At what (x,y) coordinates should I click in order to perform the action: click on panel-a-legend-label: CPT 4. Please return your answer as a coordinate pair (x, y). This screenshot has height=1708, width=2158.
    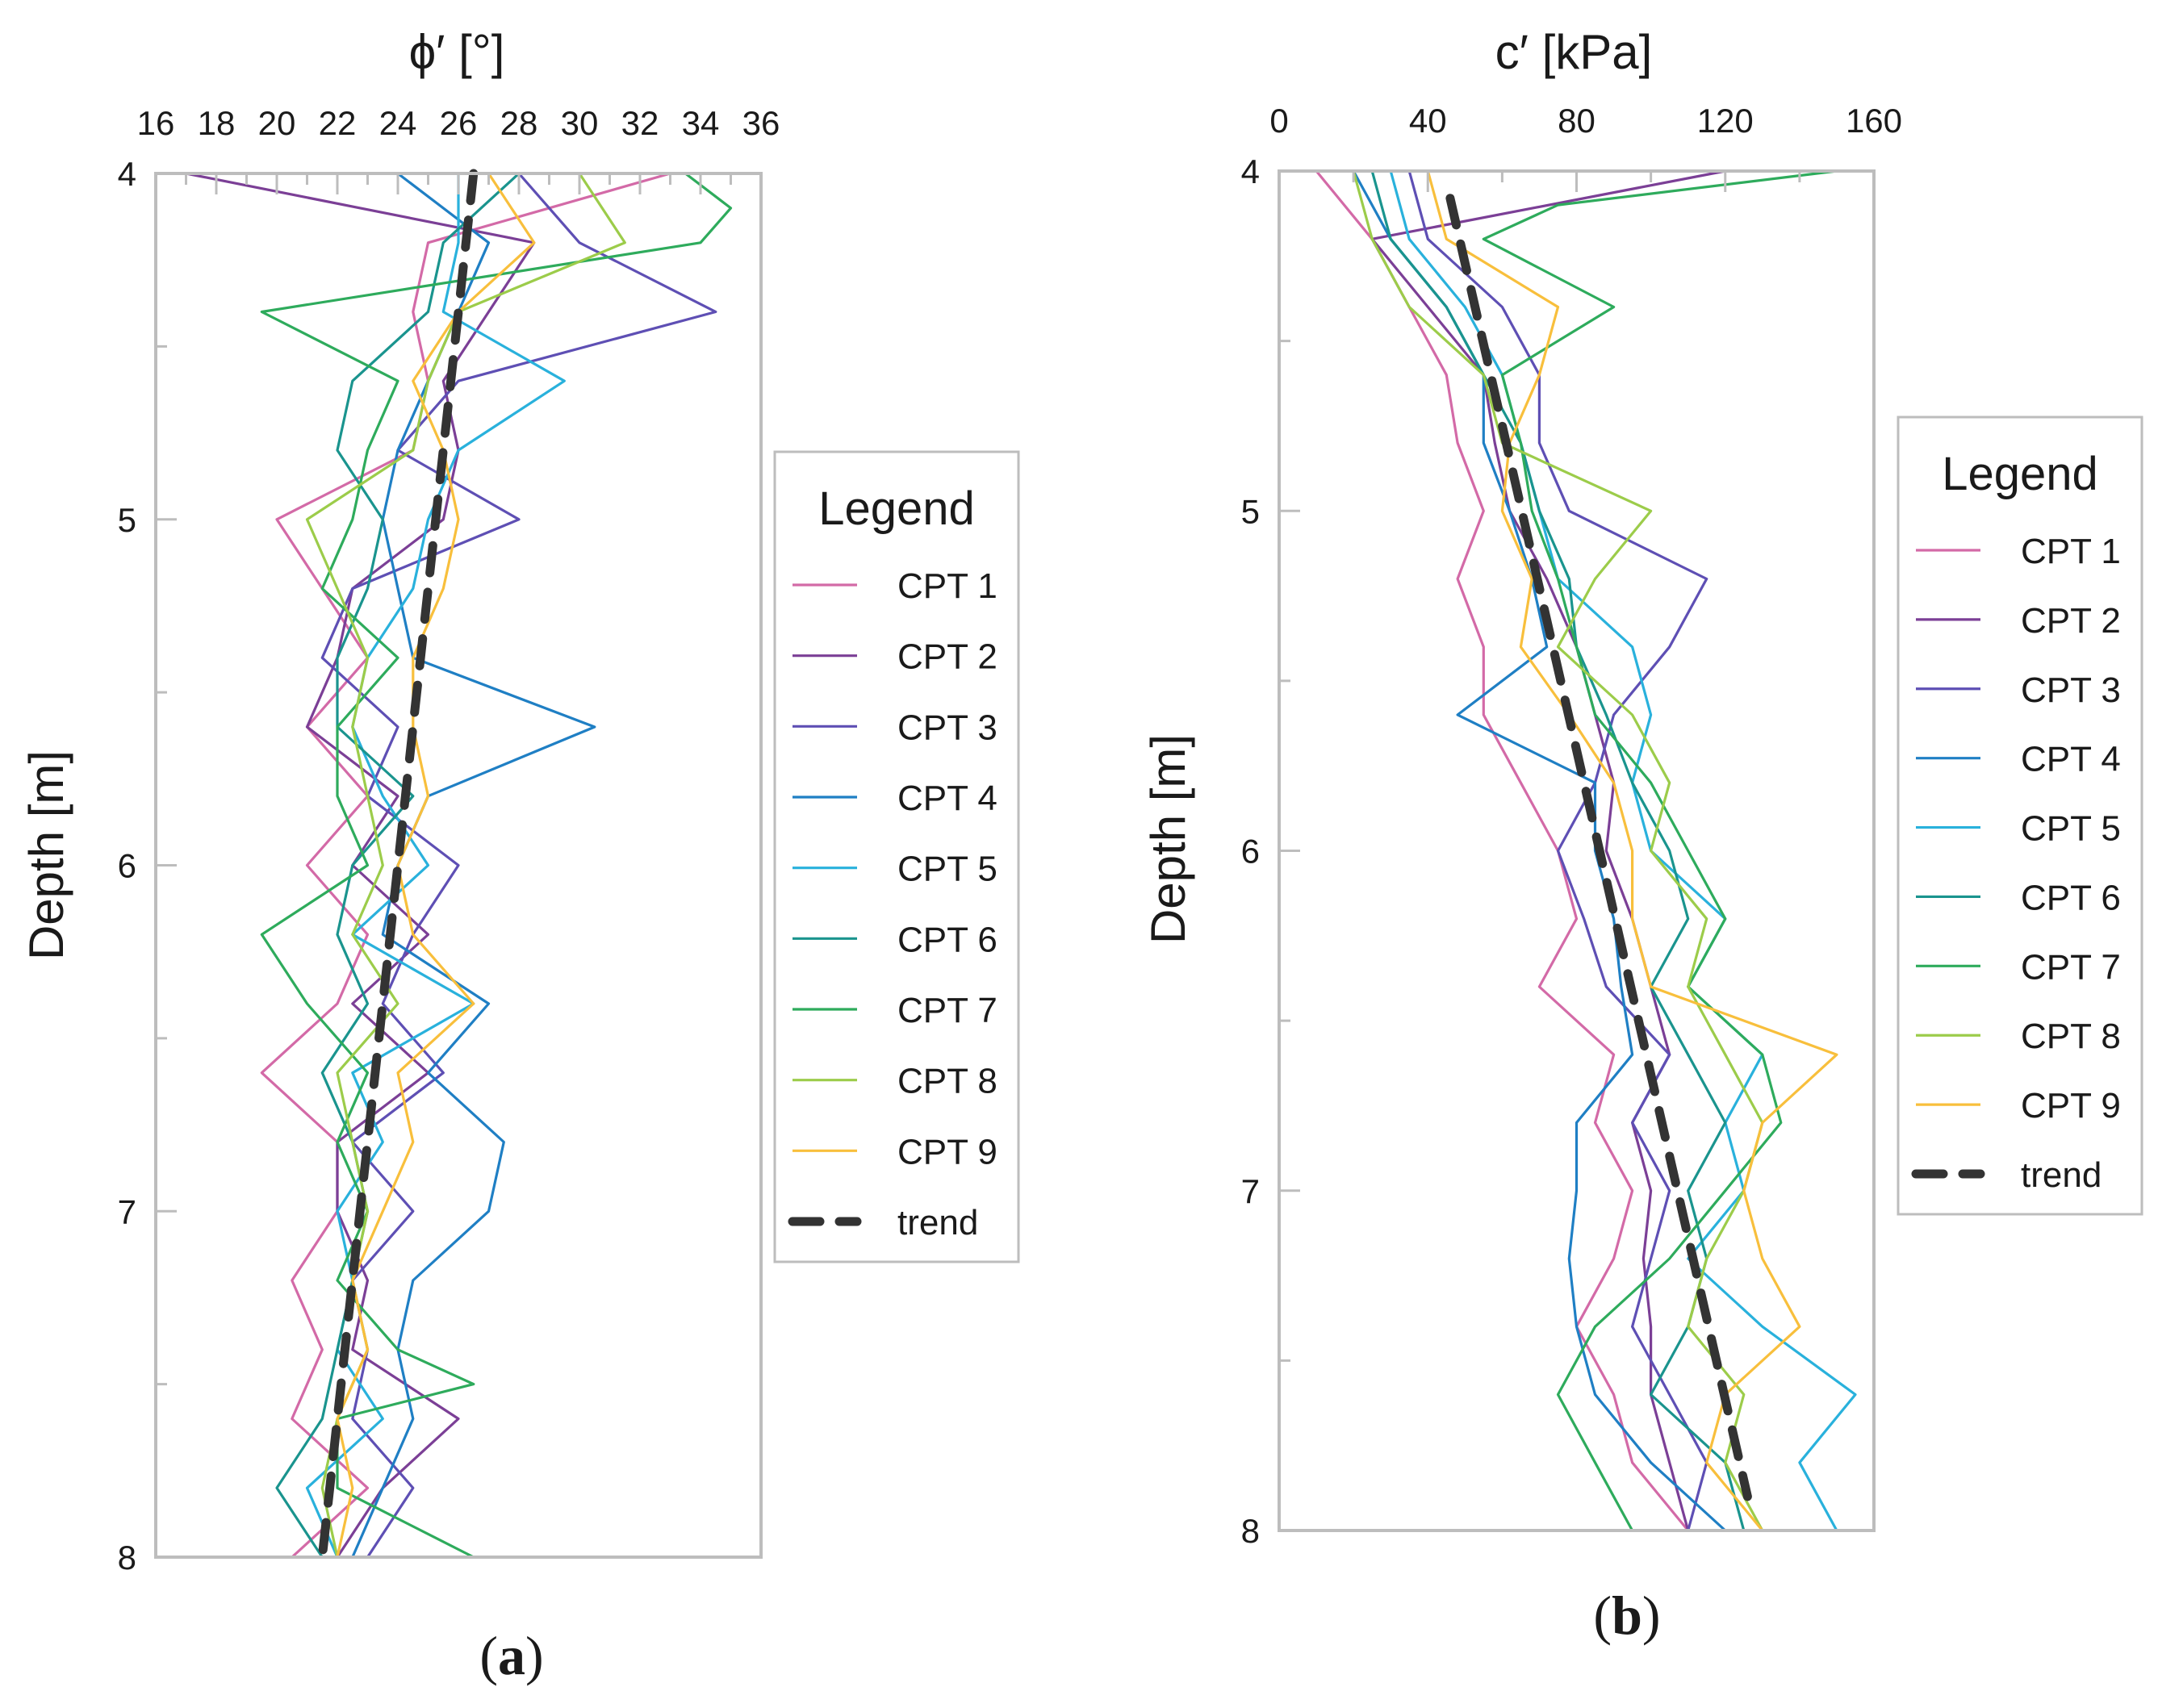
    Looking at the image, I should click on (947, 798).